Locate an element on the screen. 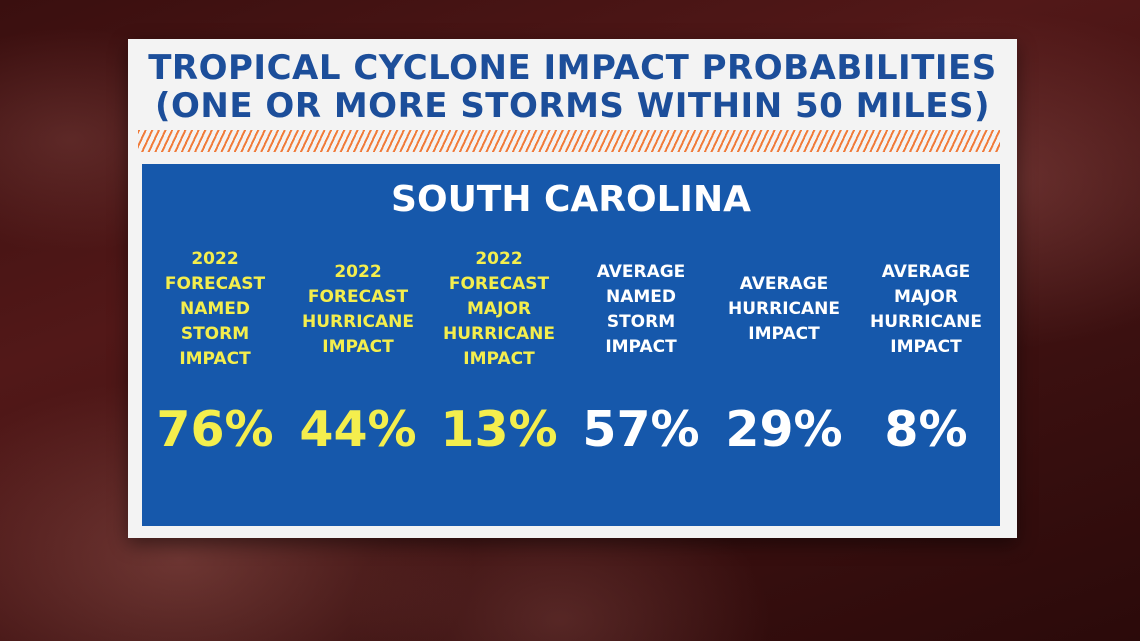 The height and width of the screenshot is (641, 1140). column-label: 2022 FORECAST NAMED STORM IMPACT is located at coordinates (215, 309).